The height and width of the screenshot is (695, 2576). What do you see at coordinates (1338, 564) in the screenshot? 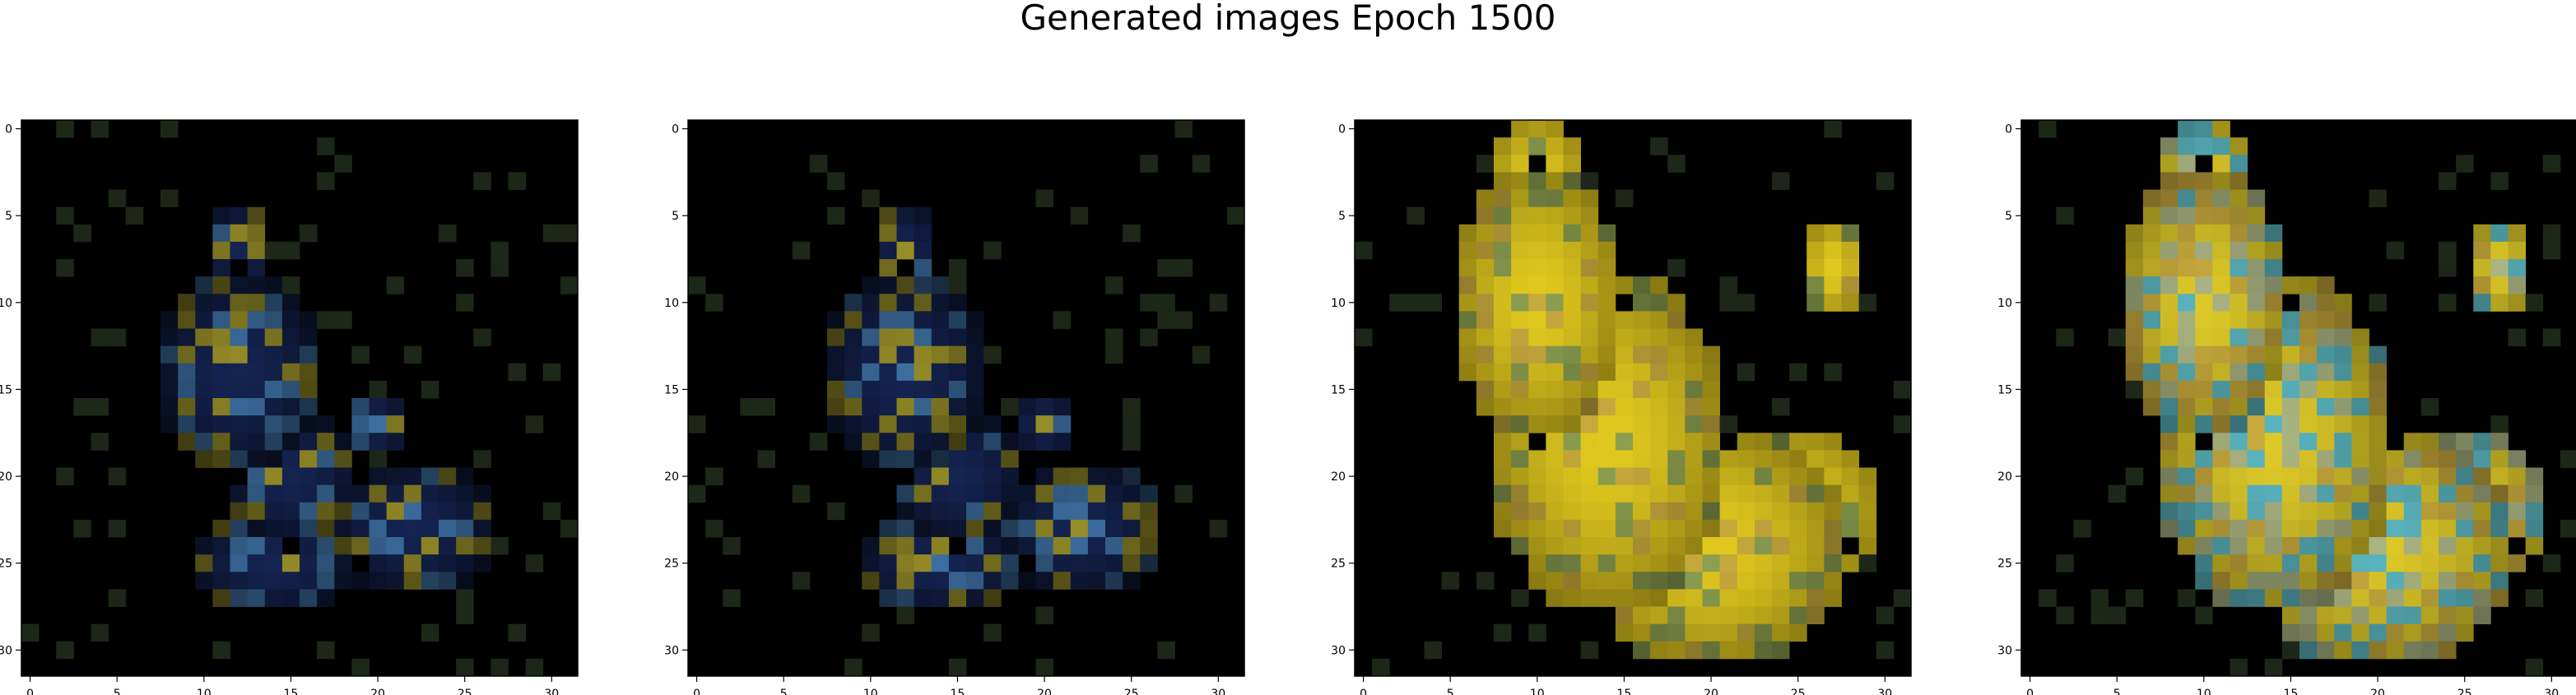
I see `y-tick-label: 25` at bounding box center [1338, 564].